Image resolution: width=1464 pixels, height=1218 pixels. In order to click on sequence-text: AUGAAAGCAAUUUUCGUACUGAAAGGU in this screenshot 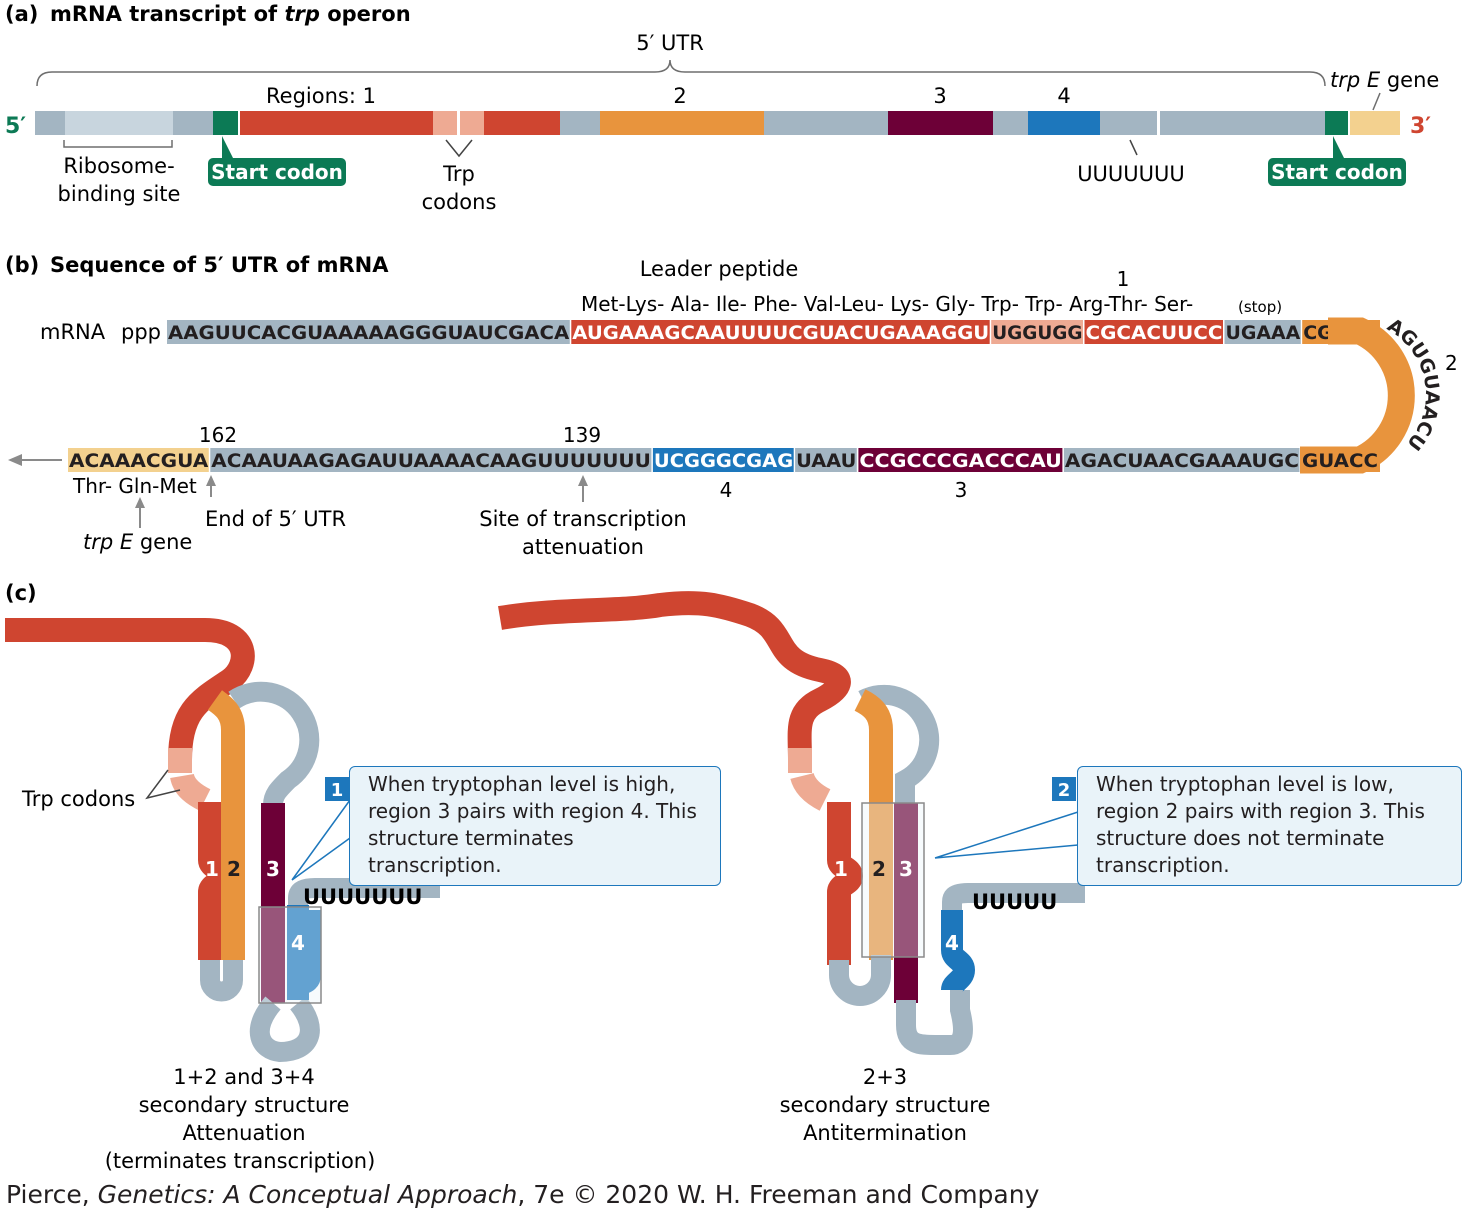, I will do `click(780, 333)`.